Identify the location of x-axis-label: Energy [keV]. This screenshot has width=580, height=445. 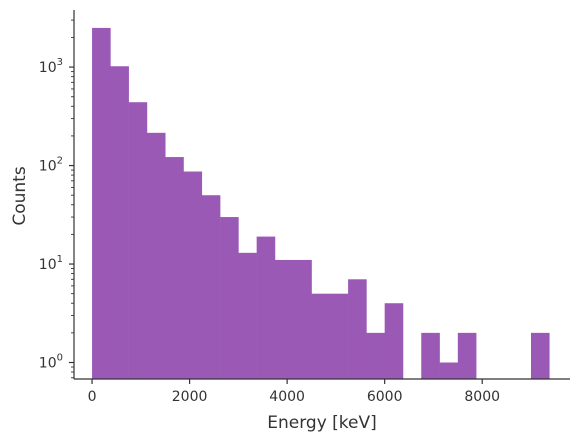
(322, 423).